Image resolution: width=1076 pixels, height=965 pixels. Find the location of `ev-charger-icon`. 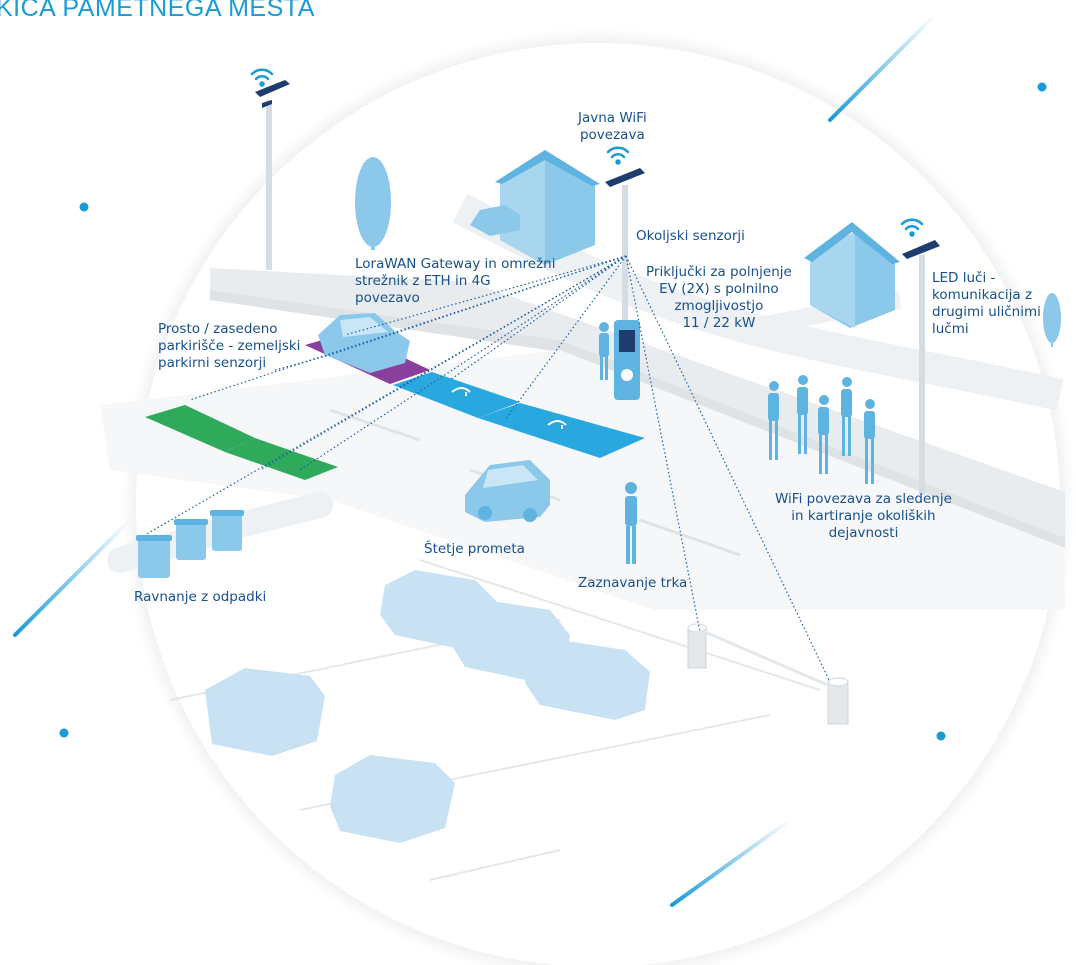

ev-charger-icon is located at coordinates (627, 360).